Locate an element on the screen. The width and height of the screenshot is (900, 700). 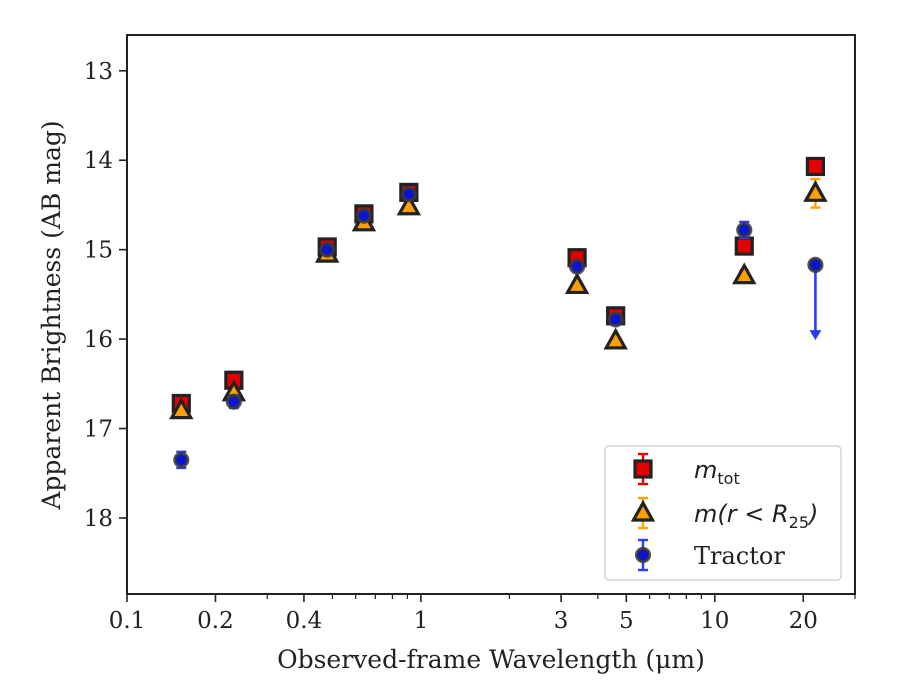
legend-triangle-marker is located at coordinates (643, 510).